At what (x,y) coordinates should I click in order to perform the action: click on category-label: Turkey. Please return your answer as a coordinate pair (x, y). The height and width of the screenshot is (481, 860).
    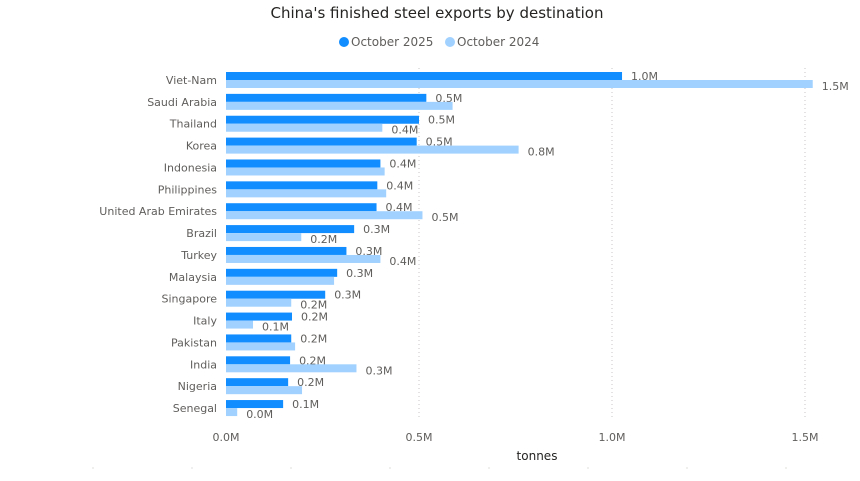
    Looking at the image, I should click on (198, 255).